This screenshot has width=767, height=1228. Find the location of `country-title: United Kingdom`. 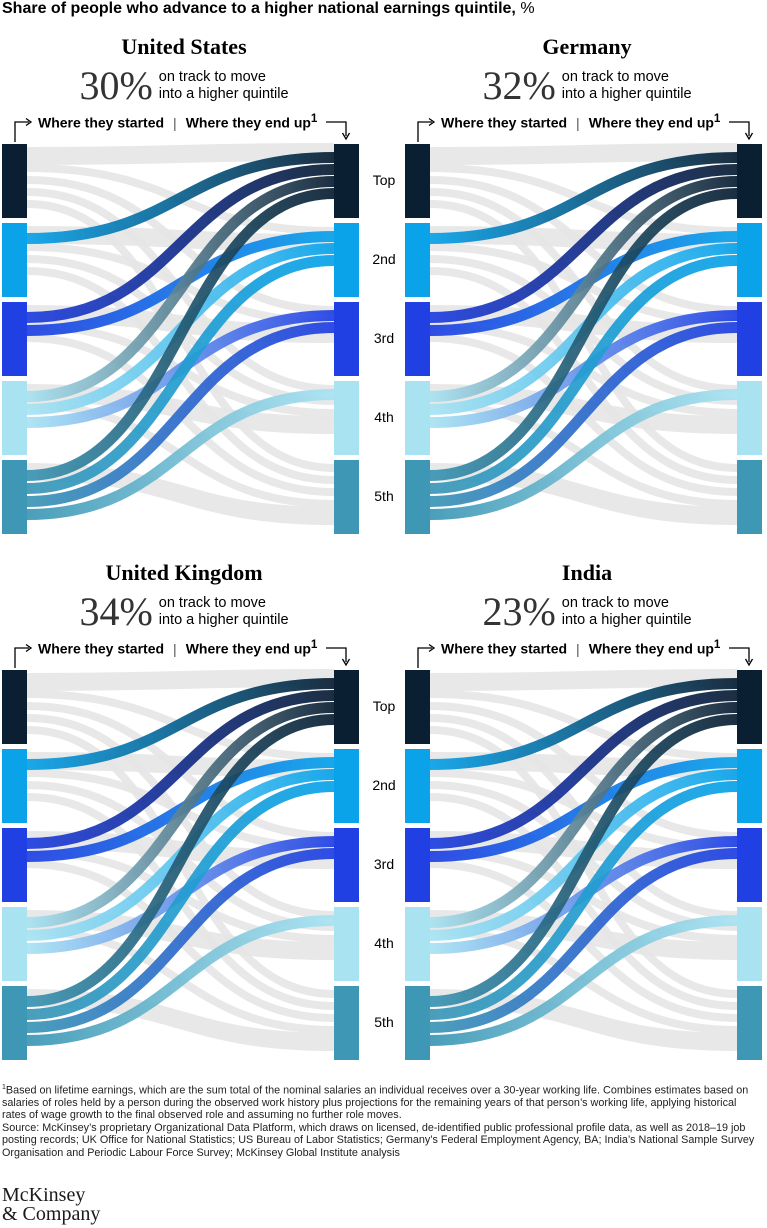

country-title: United Kingdom is located at coordinates (184, 572).